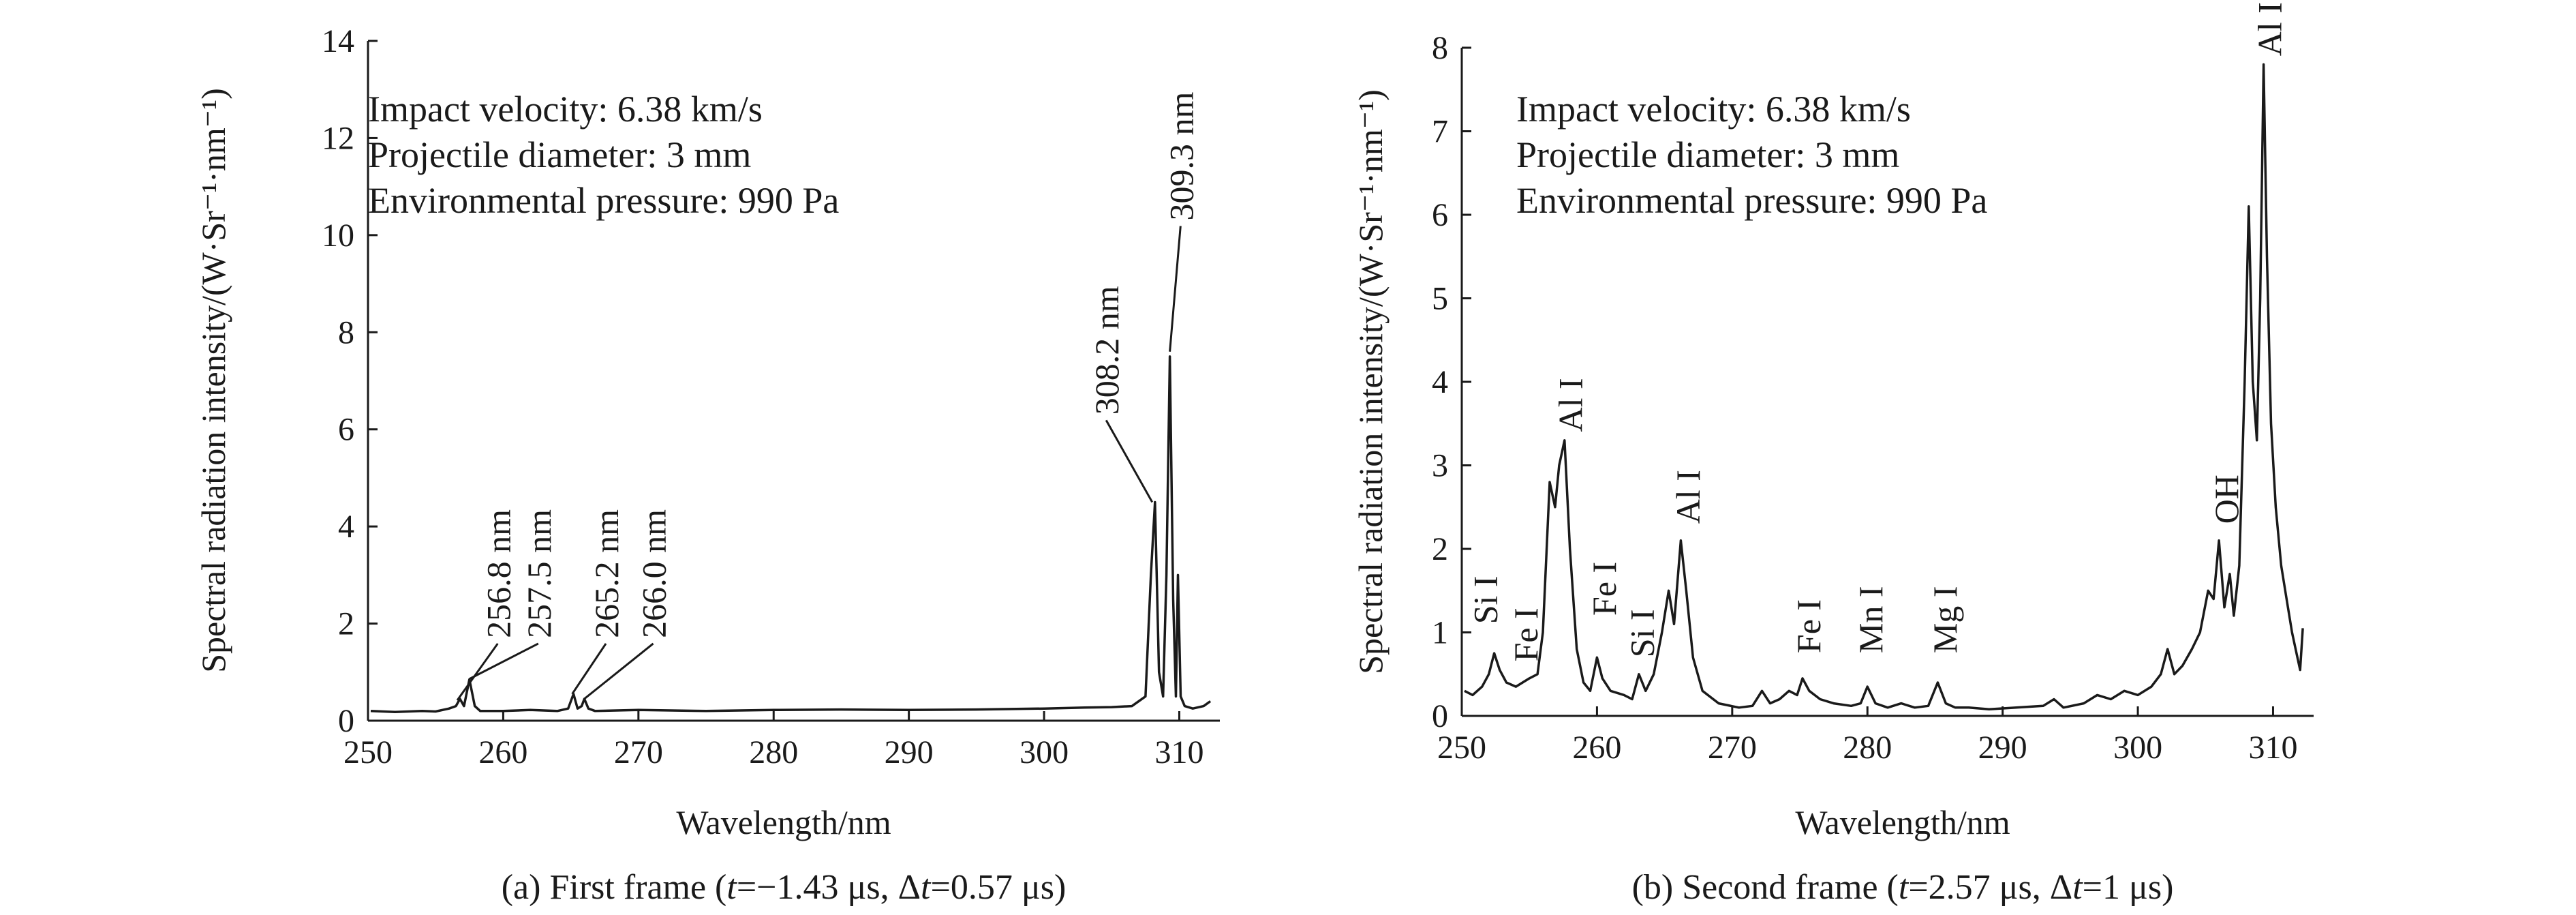 The width and height of the screenshot is (2576, 915). What do you see at coordinates (2003, 748) in the screenshot?
I see `panel-b-x-tick-label-290: 290` at bounding box center [2003, 748].